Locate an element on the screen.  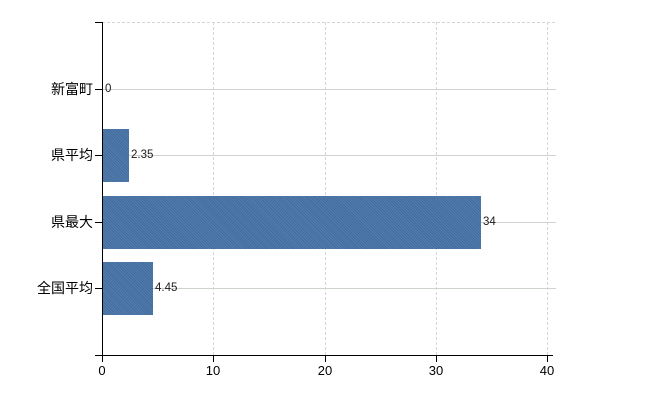
category-label: 全国平均 is located at coordinates (65, 288).